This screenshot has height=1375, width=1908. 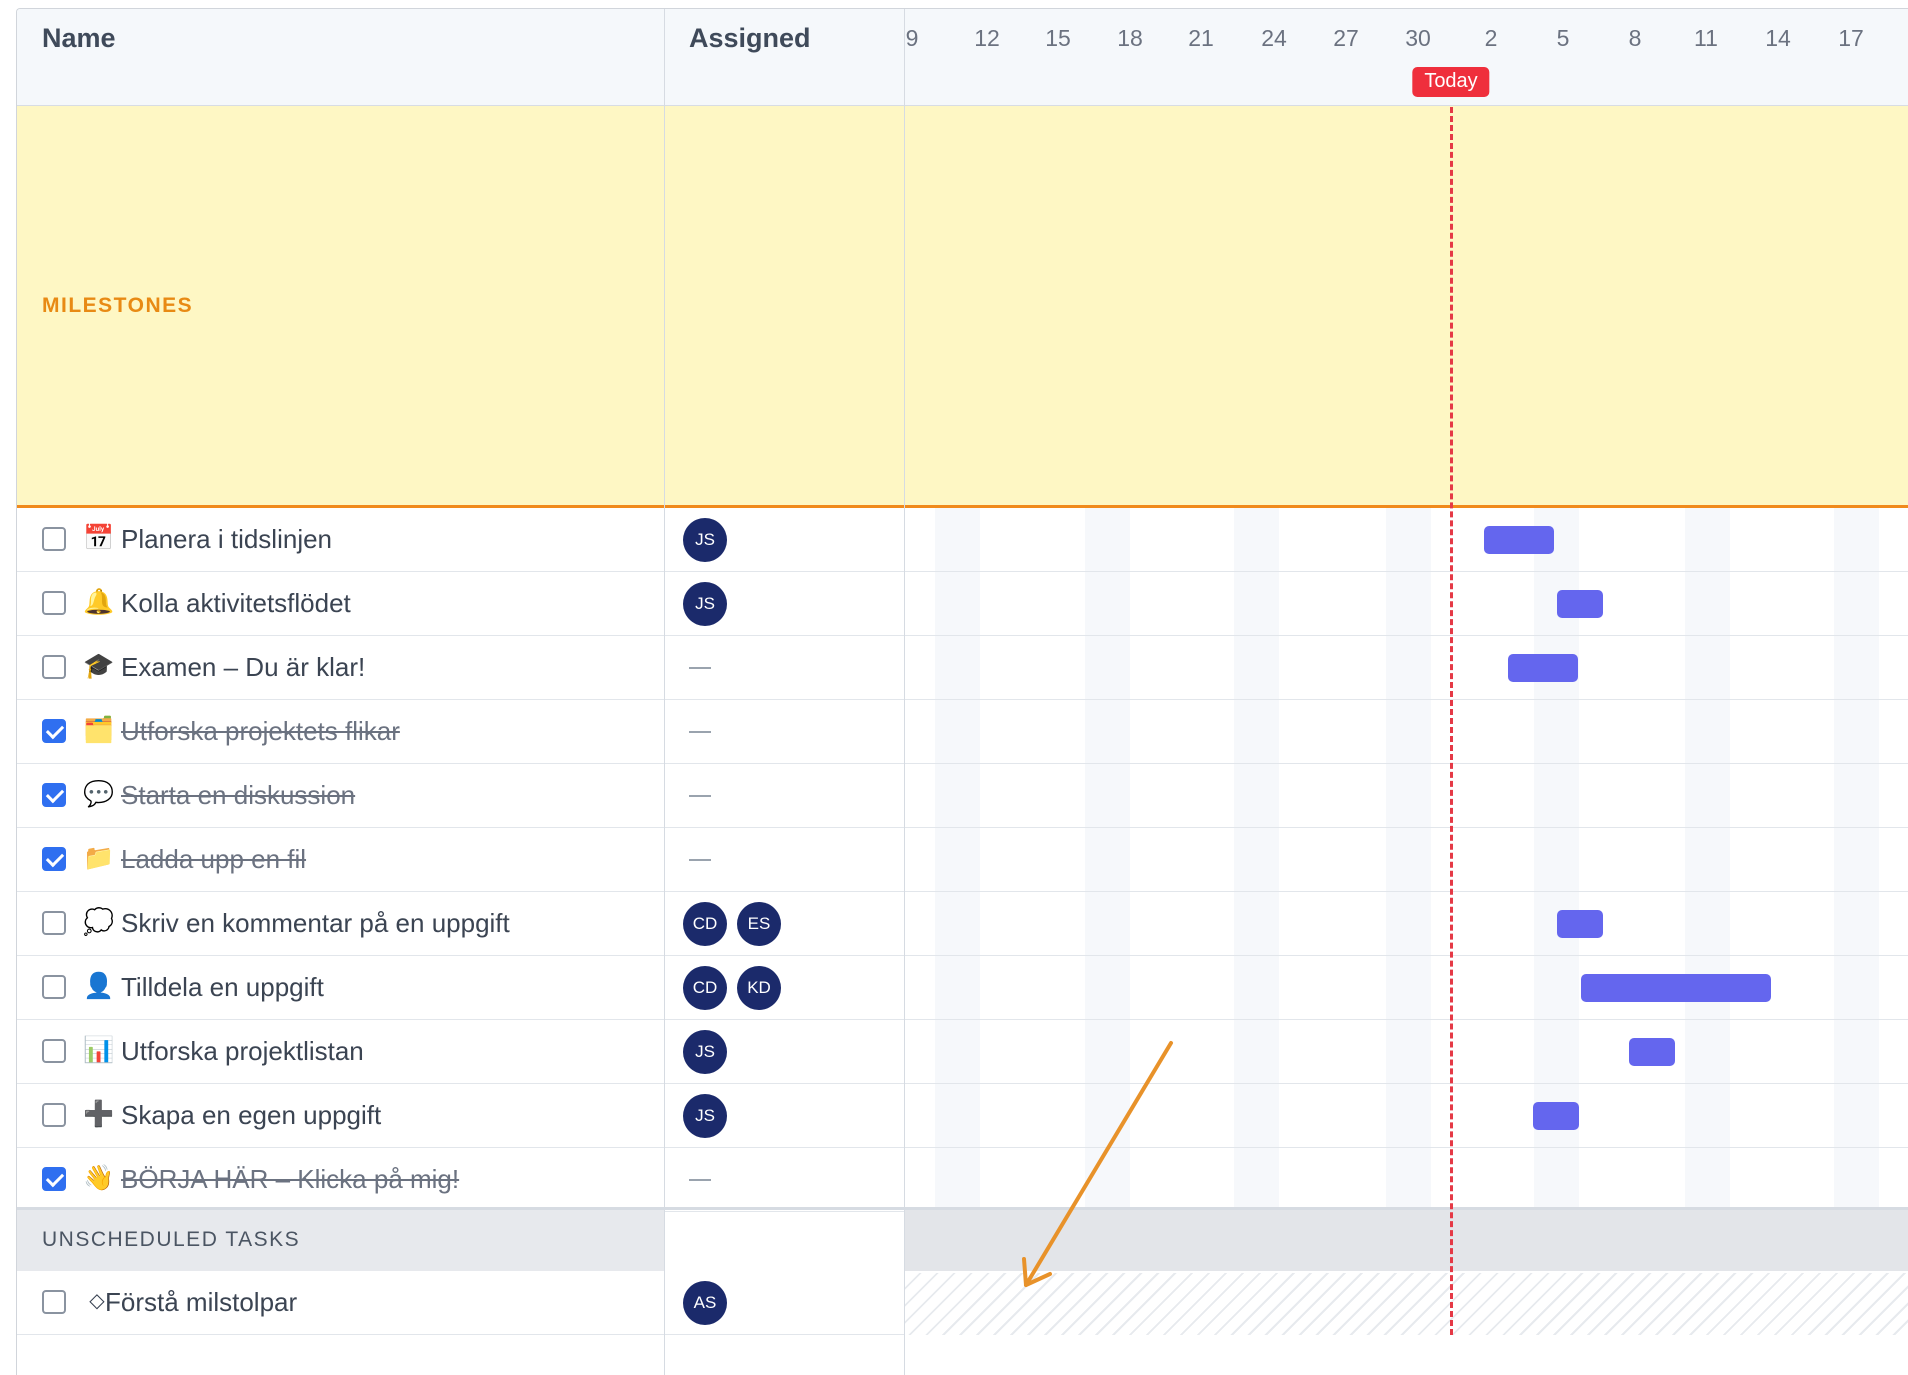 I want to click on unscheduled-drop-zone, so click(x=1406, y=1304).